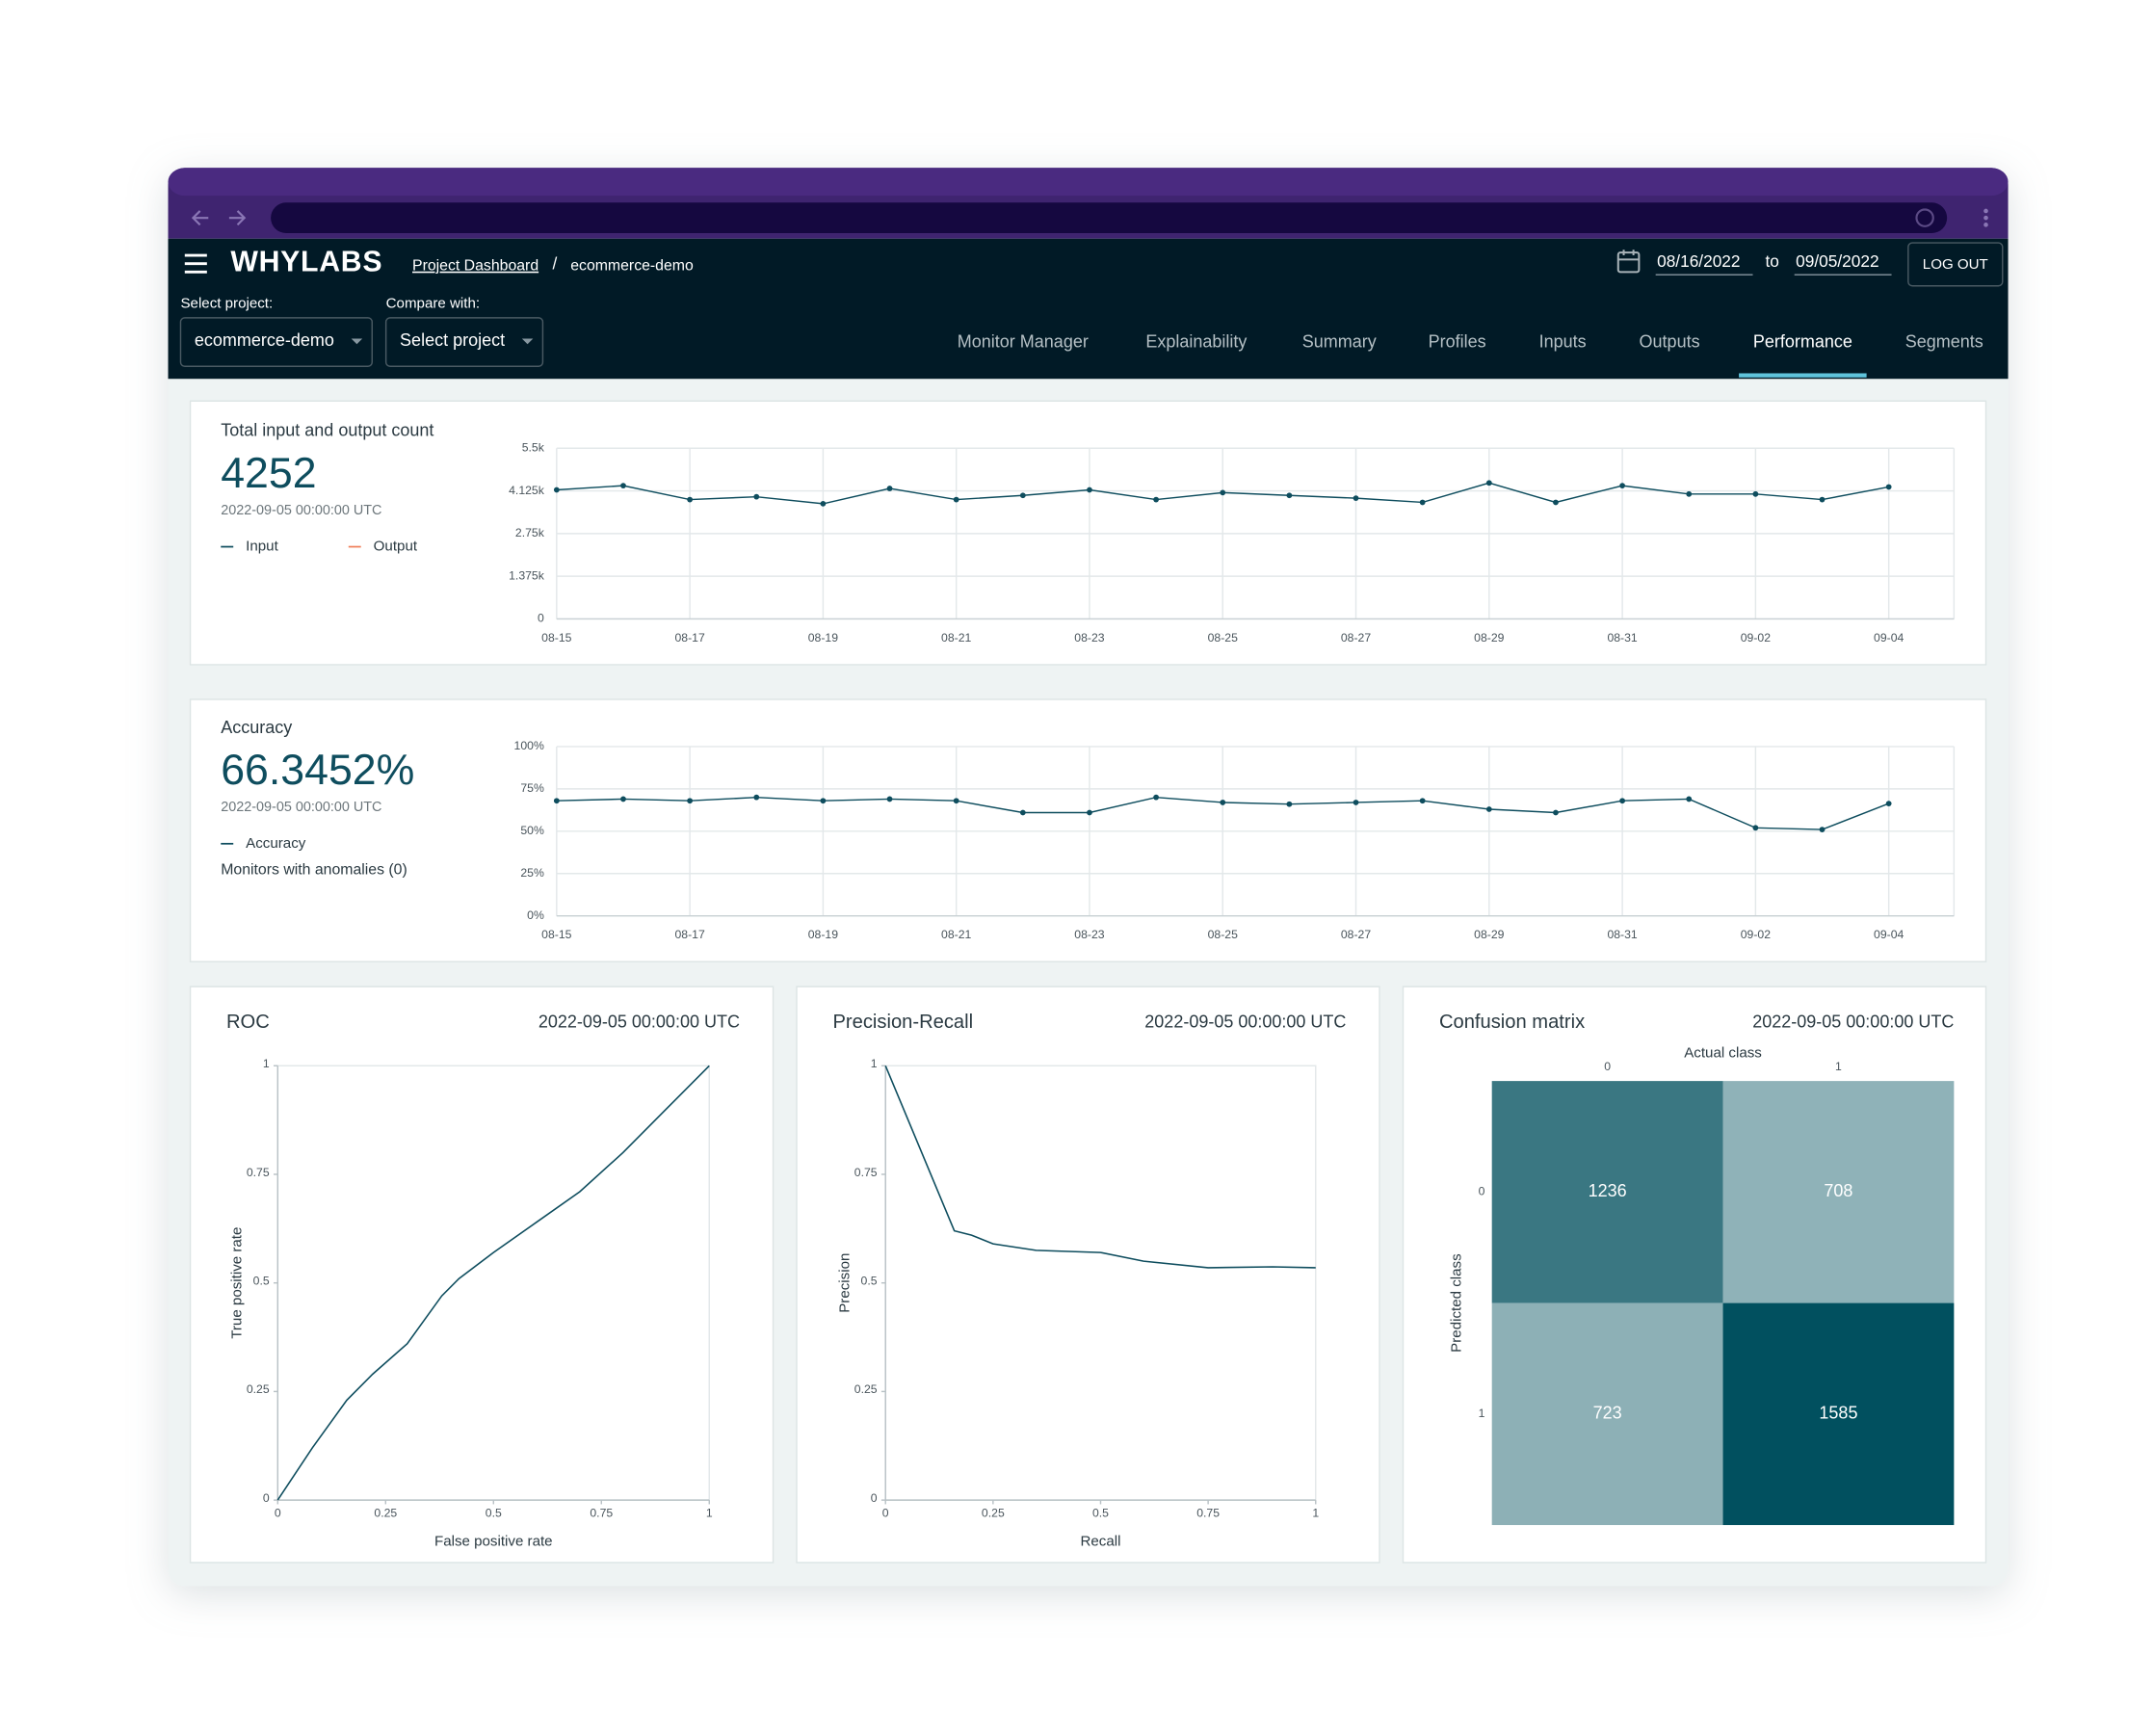  Describe the element at coordinates (327, 430) in the screenshot. I see `panel-title: Total input and output count` at that location.